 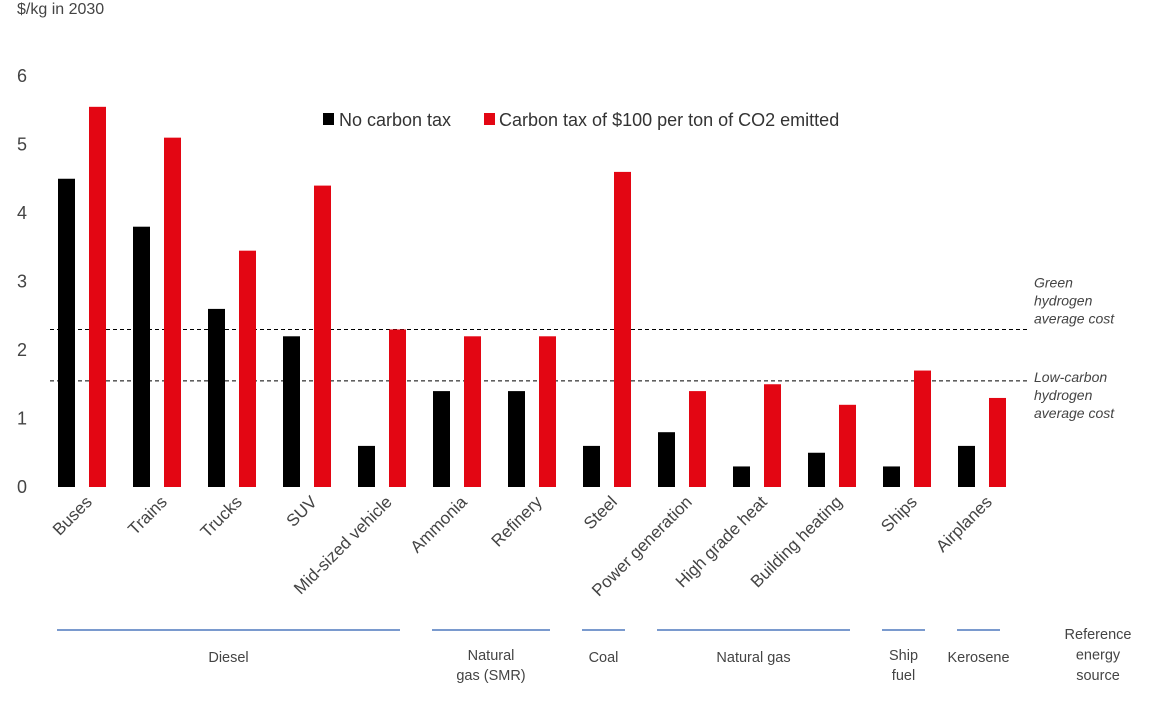 What do you see at coordinates (22, 419) in the screenshot?
I see `y-tick-label: 1` at bounding box center [22, 419].